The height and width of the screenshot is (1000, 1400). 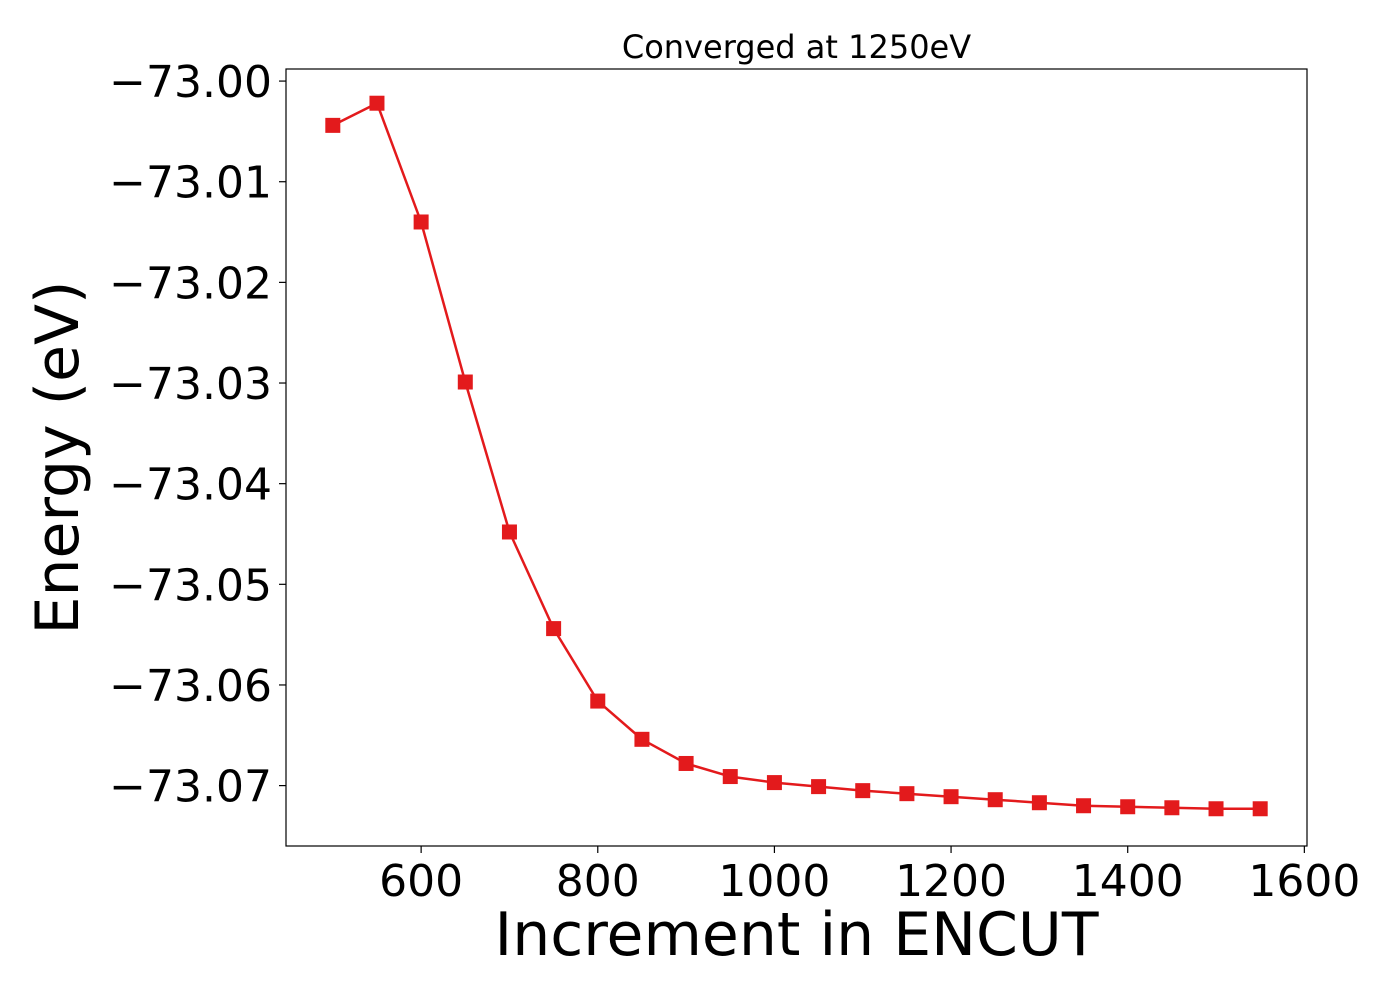 What do you see at coordinates (190, 384) in the screenshot?
I see `y-tick-label: −73.03` at bounding box center [190, 384].